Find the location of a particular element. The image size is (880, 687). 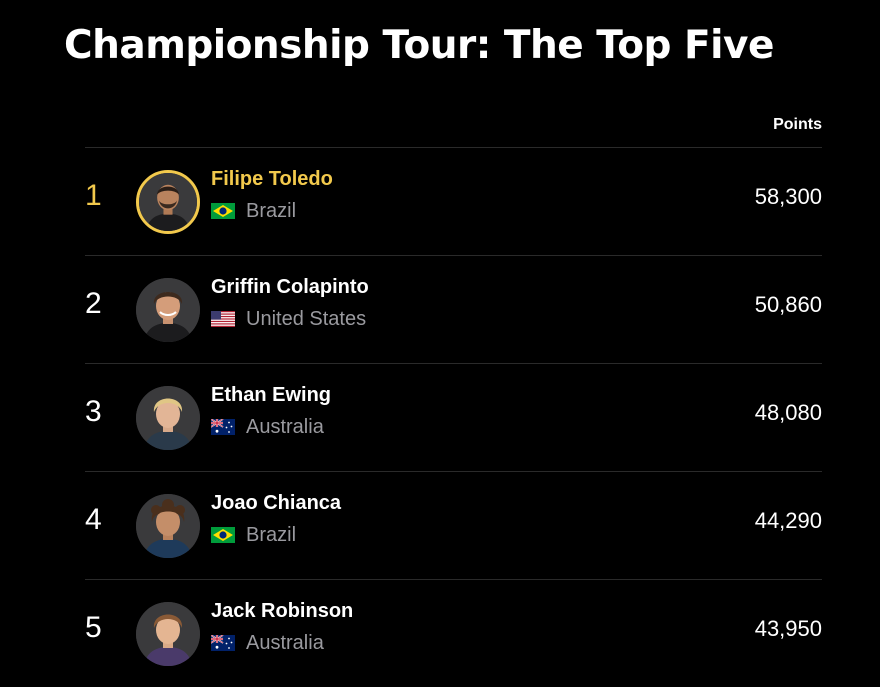

rank-number: 1 is located at coordinates (93, 195).